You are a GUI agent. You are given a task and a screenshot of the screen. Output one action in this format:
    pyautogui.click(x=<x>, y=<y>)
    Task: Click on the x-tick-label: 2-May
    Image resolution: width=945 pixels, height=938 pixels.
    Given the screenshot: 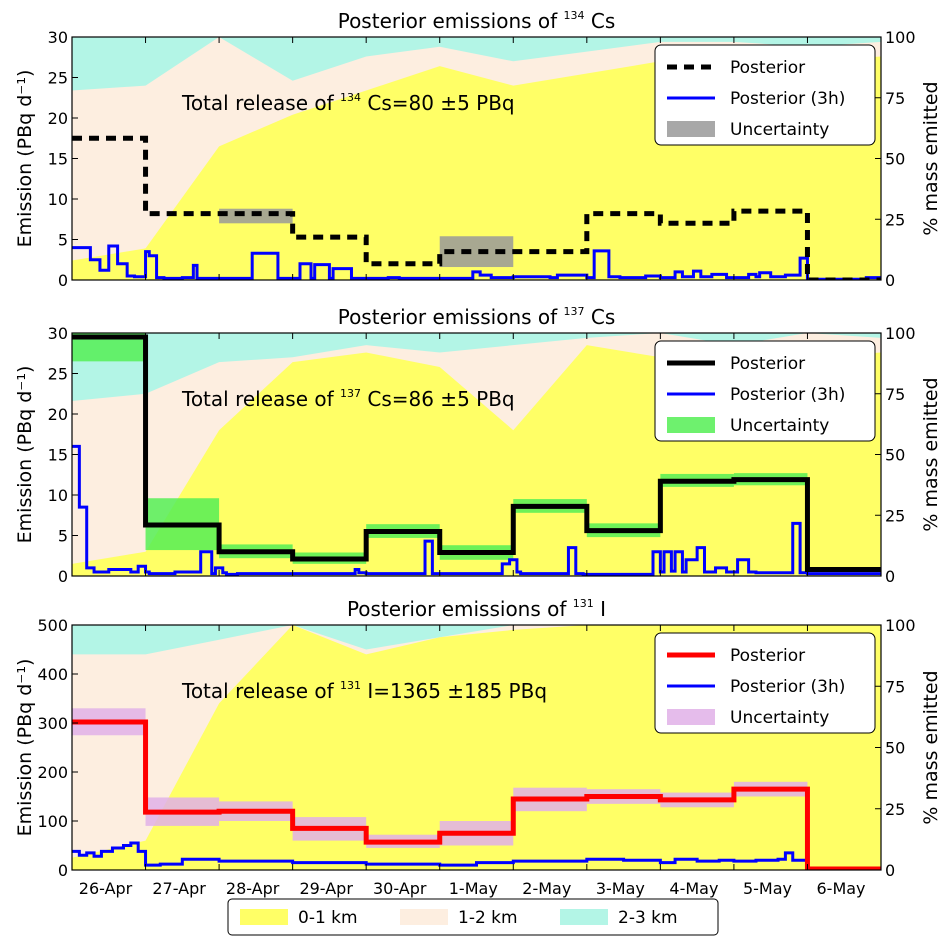 What is the action you would take?
    pyautogui.click(x=546, y=888)
    